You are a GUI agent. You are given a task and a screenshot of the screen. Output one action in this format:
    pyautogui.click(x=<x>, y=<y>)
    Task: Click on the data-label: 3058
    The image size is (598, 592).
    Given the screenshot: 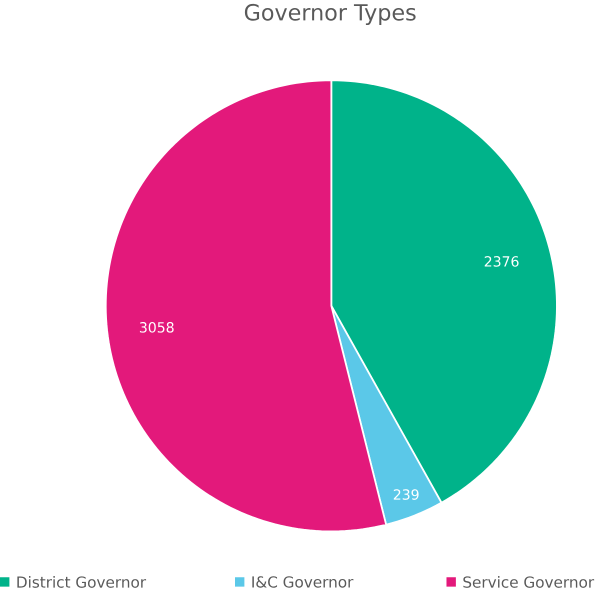 What is the action you would take?
    pyautogui.click(x=157, y=327)
    